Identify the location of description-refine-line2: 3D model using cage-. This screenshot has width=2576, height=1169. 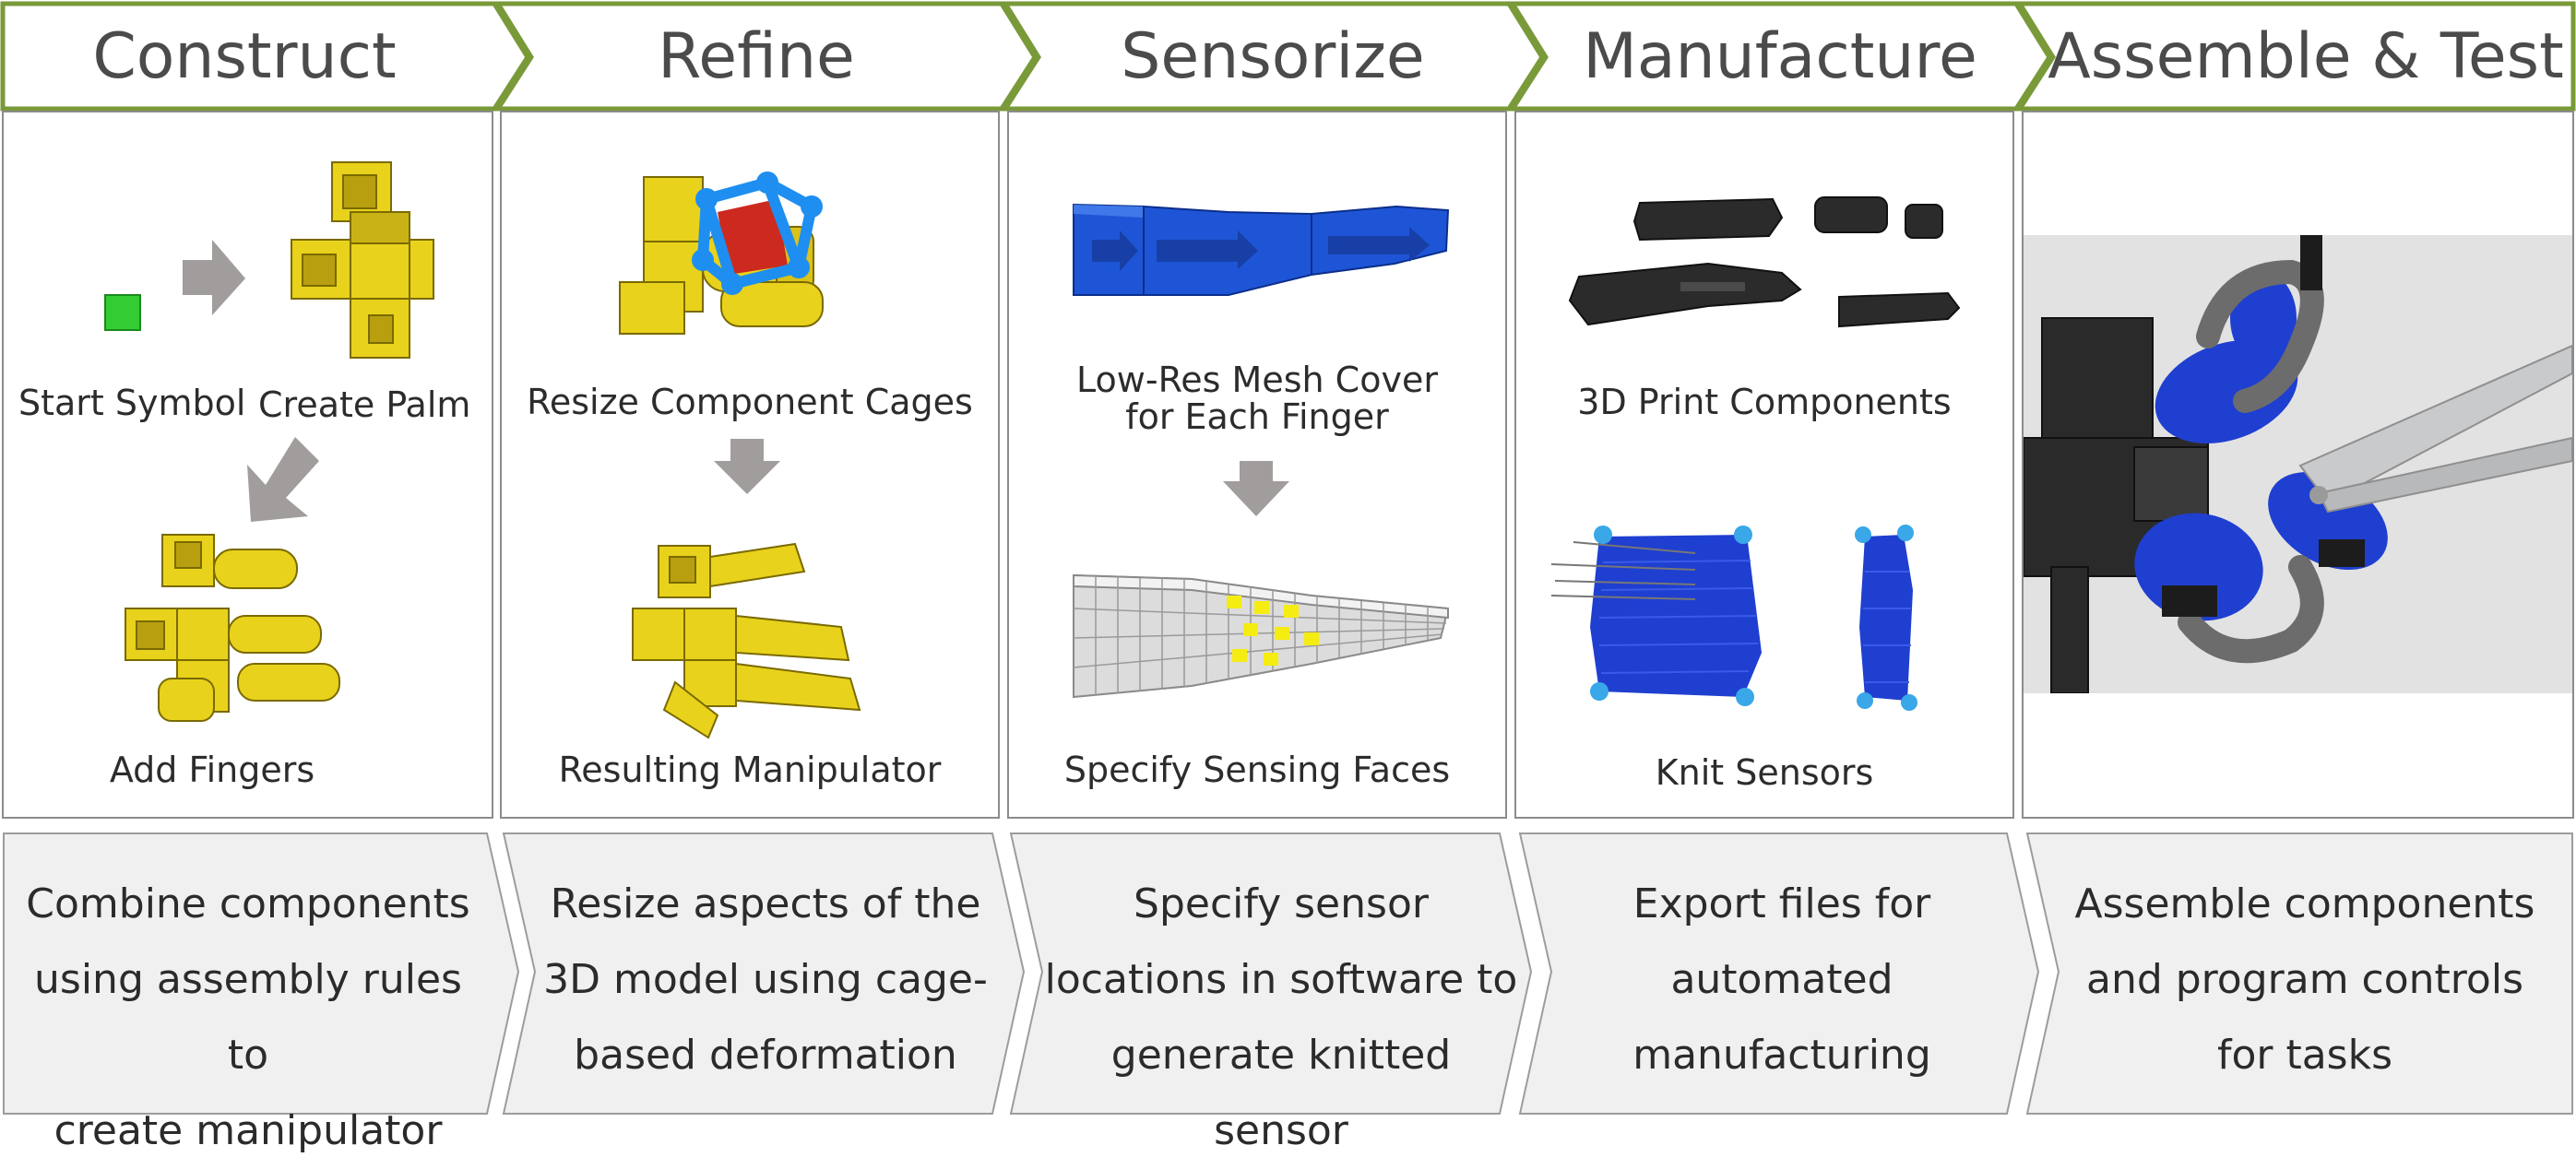
(765, 979).